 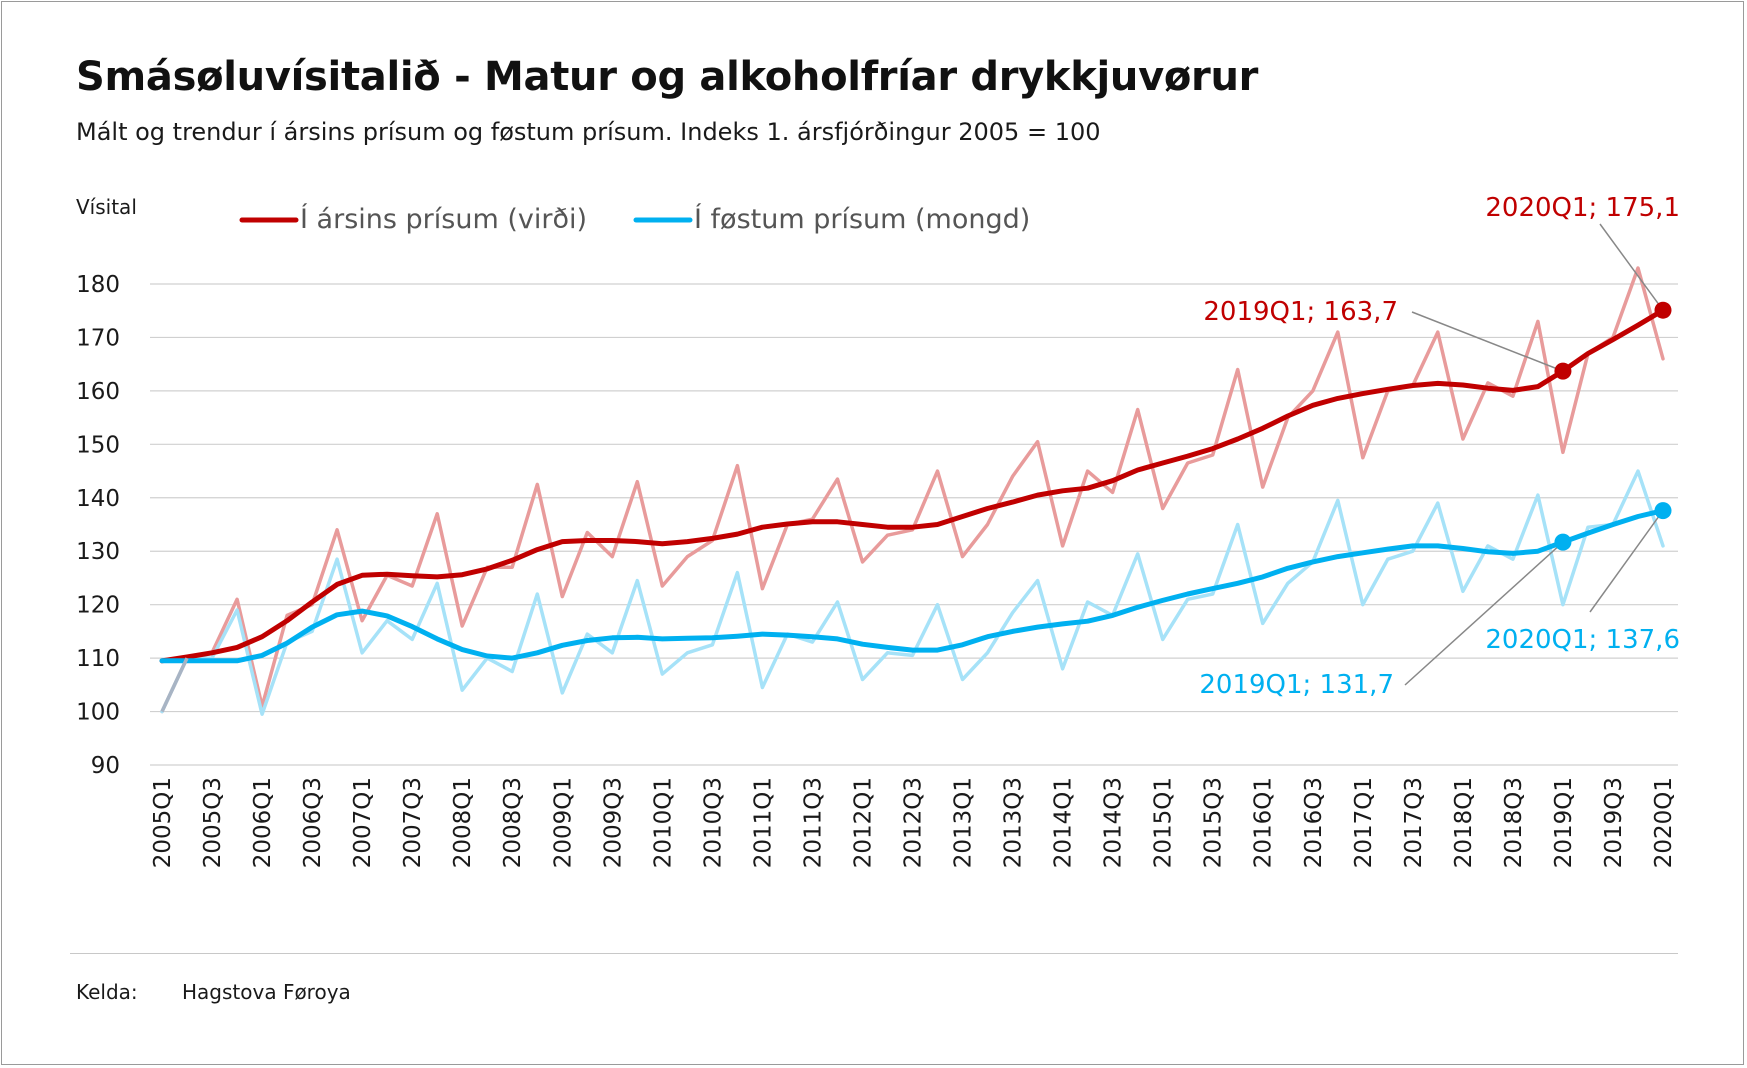 I want to click on annotation-label: 2020Q1; 137,6, so click(x=1582, y=640).